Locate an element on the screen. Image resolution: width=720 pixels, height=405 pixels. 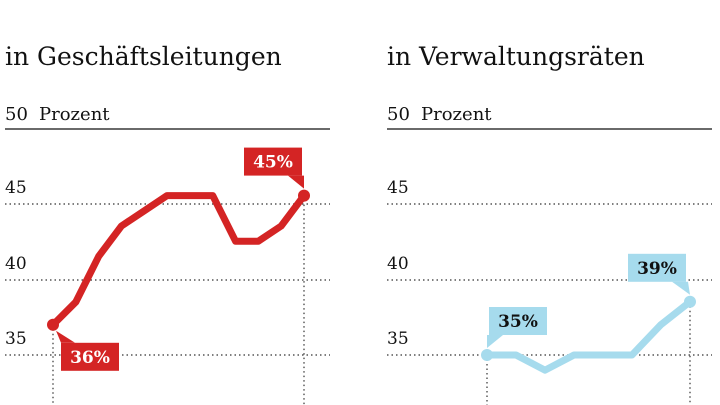
end-data-label: 45% is located at coordinates (273, 163).